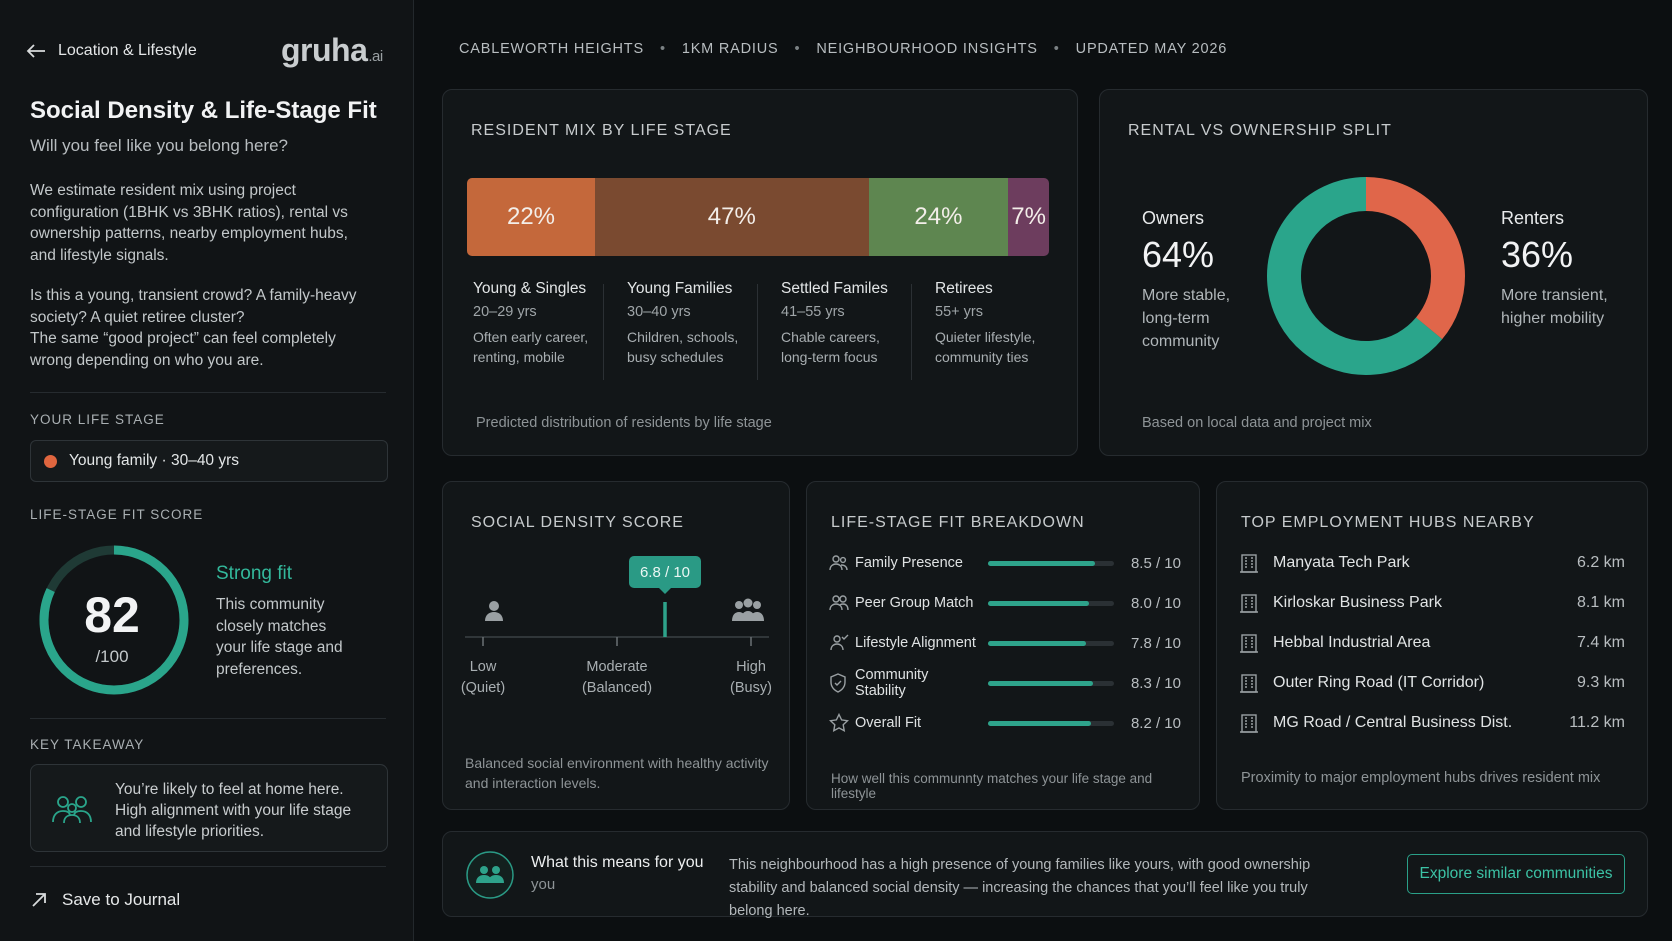  Describe the element at coordinates (1554, 307) in the screenshot. I see `renters-description: More transient, higher mobility` at that location.